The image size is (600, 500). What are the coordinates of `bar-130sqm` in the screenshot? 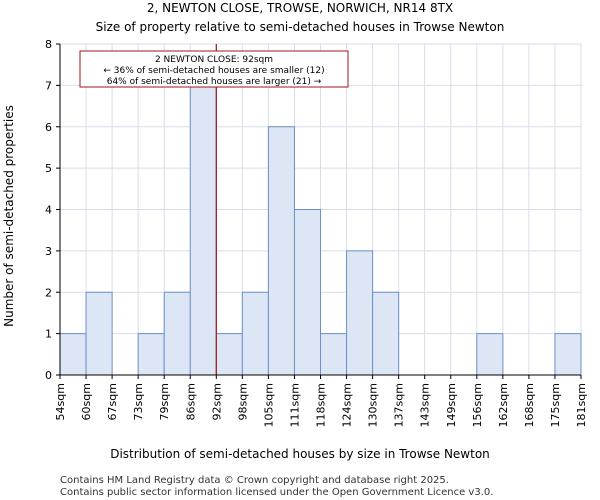 It's located at (386, 333).